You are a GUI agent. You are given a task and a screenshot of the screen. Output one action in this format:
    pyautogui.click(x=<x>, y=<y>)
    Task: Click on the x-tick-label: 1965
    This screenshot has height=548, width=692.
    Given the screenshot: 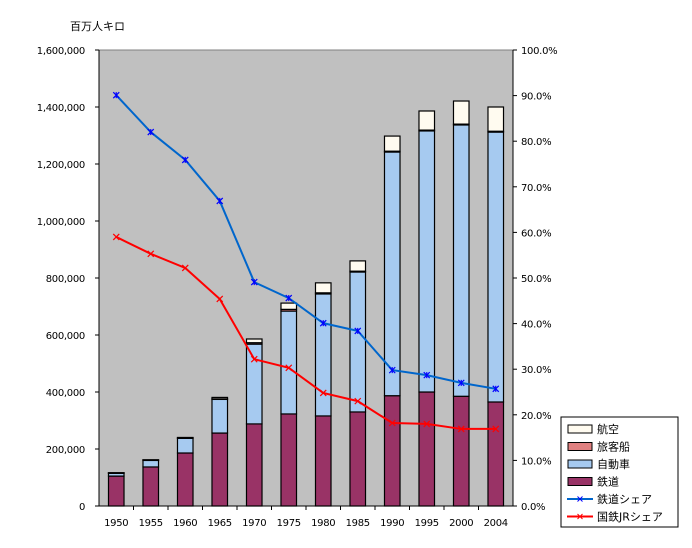 What is the action you would take?
    pyautogui.click(x=220, y=523)
    